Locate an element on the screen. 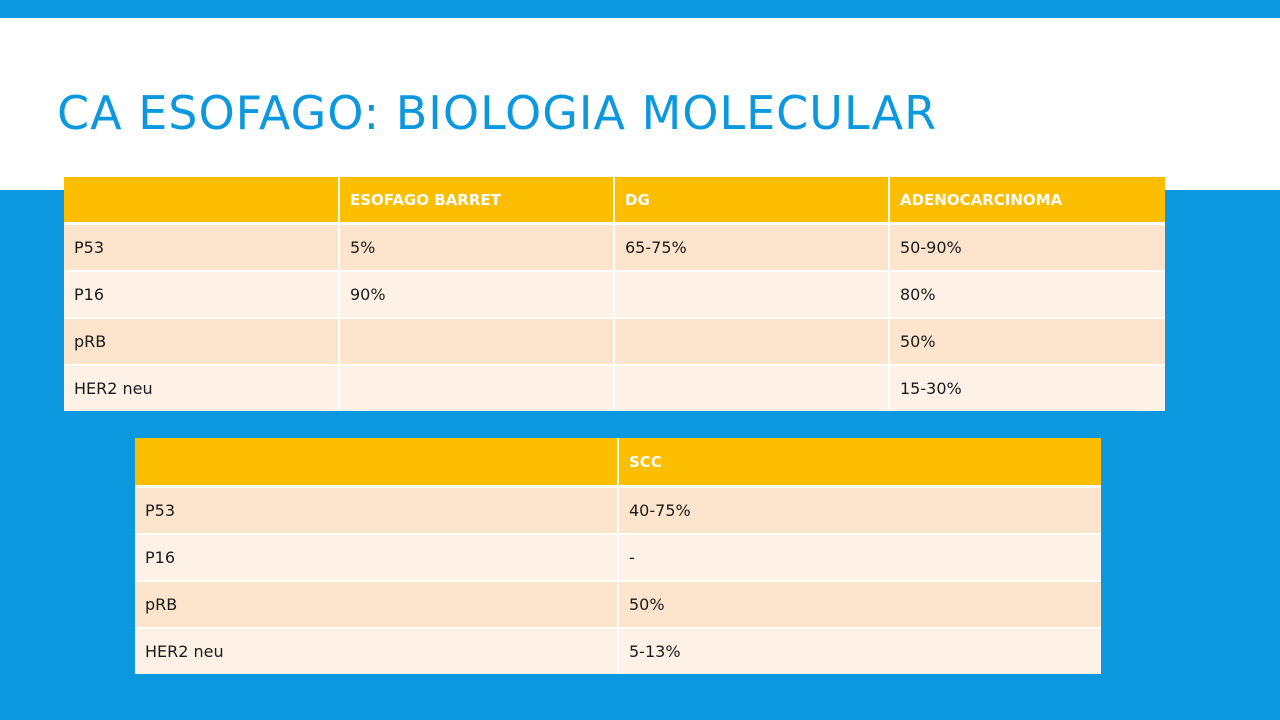  table-cell: 5-13% is located at coordinates (859, 651).